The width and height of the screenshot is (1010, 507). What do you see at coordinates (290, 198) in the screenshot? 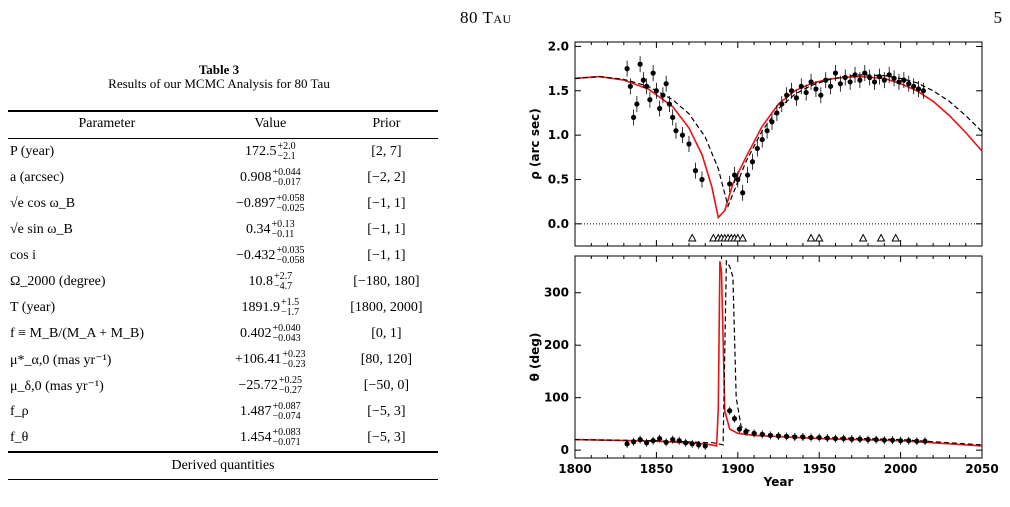
I see `upper-error: +0.058` at bounding box center [290, 198].